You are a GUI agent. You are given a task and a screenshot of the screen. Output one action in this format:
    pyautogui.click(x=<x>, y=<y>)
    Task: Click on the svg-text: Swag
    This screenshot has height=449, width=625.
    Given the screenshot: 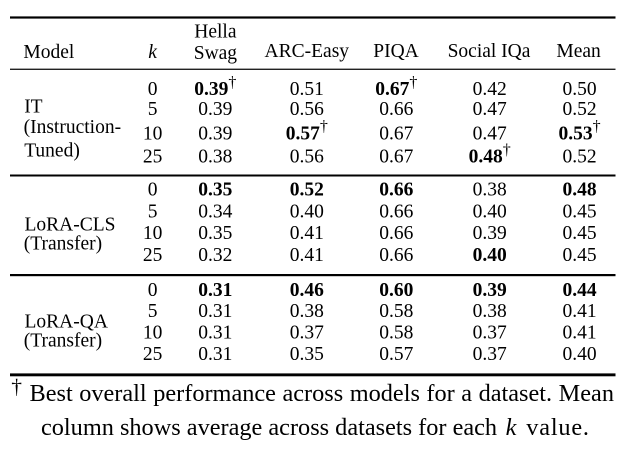 What is the action you would take?
    pyautogui.click(x=216, y=53)
    